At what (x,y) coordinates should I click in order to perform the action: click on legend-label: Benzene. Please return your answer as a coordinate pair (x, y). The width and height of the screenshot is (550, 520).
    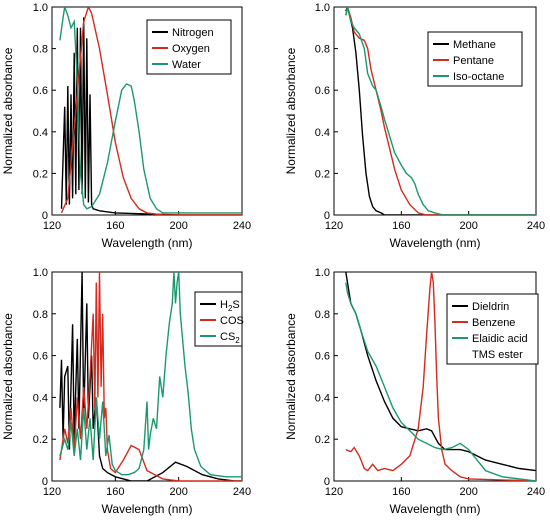
    Looking at the image, I should click on (493, 323).